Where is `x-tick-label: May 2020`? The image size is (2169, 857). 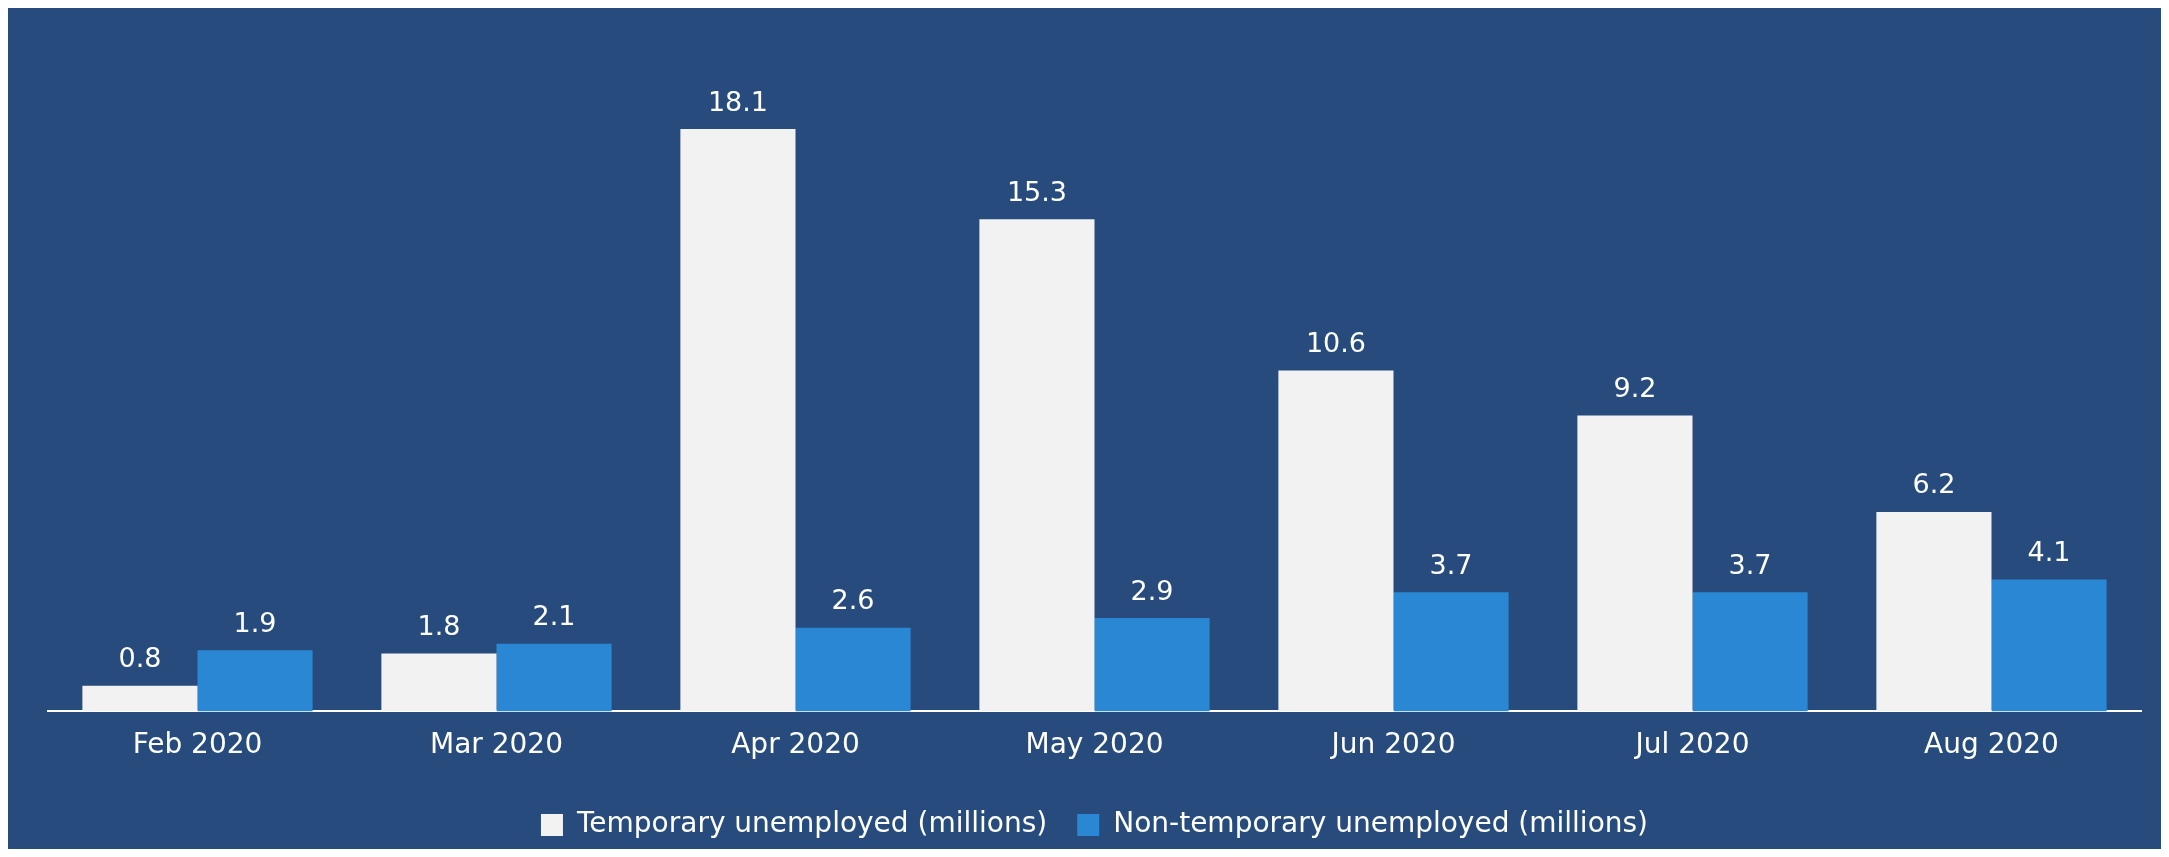
x-tick-label: May 2020 is located at coordinates (1094, 744).